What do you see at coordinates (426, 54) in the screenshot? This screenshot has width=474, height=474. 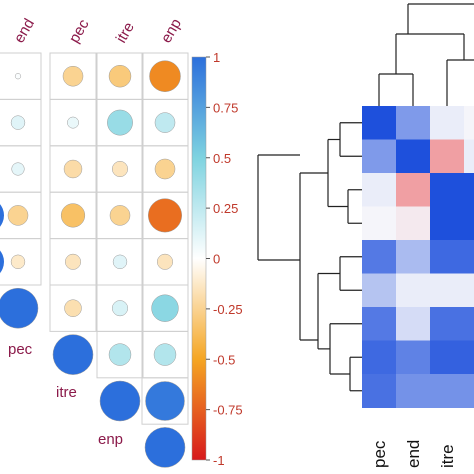 I see `column-dendrogram` at bounding box center [426, 54].